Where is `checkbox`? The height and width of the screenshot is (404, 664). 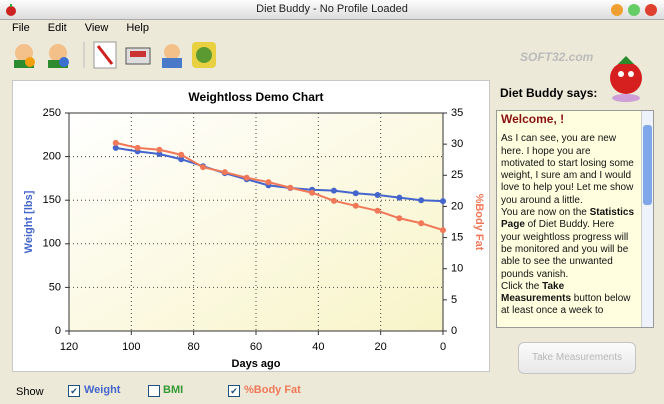 checkbox is located at coordinates (154, 391).